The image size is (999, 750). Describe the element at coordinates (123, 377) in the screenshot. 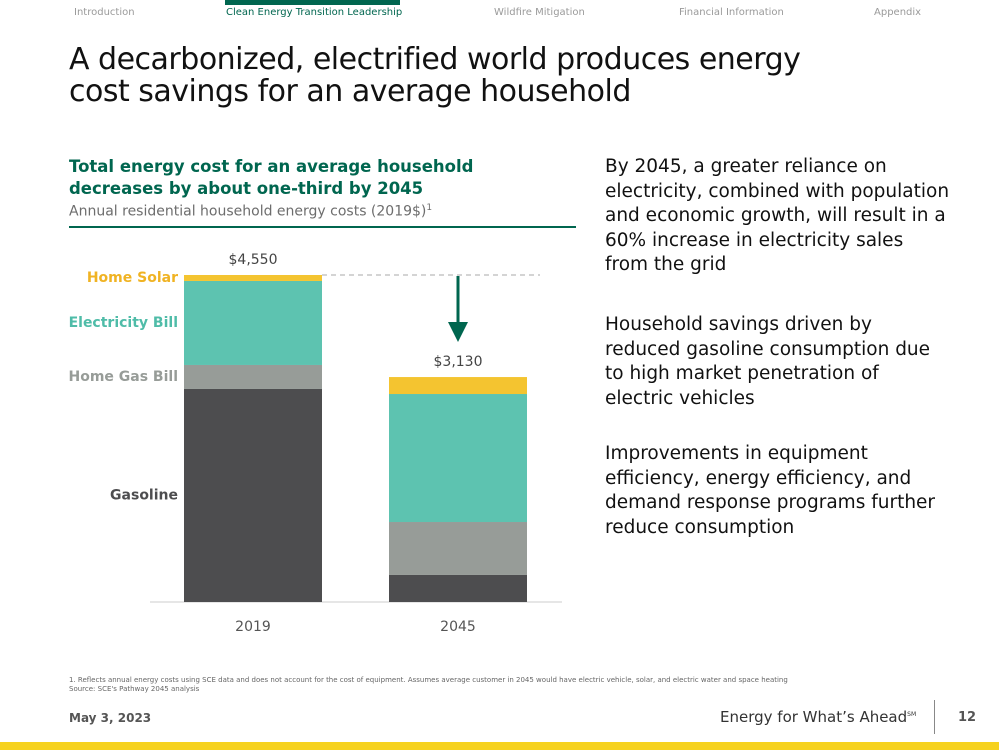

I see `legend-label: Home Gas Bill` at that location.